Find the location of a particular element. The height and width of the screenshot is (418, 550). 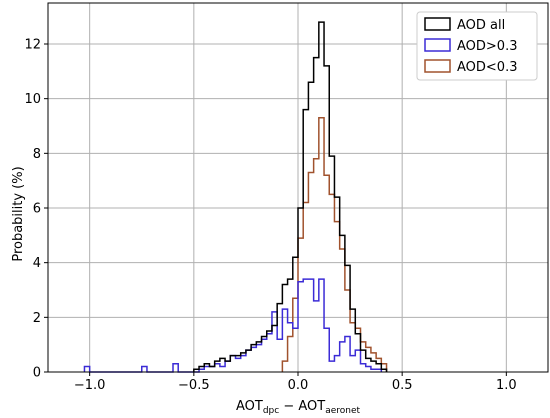

legend-swatch-aod-all is located at coordinates (437, 24).